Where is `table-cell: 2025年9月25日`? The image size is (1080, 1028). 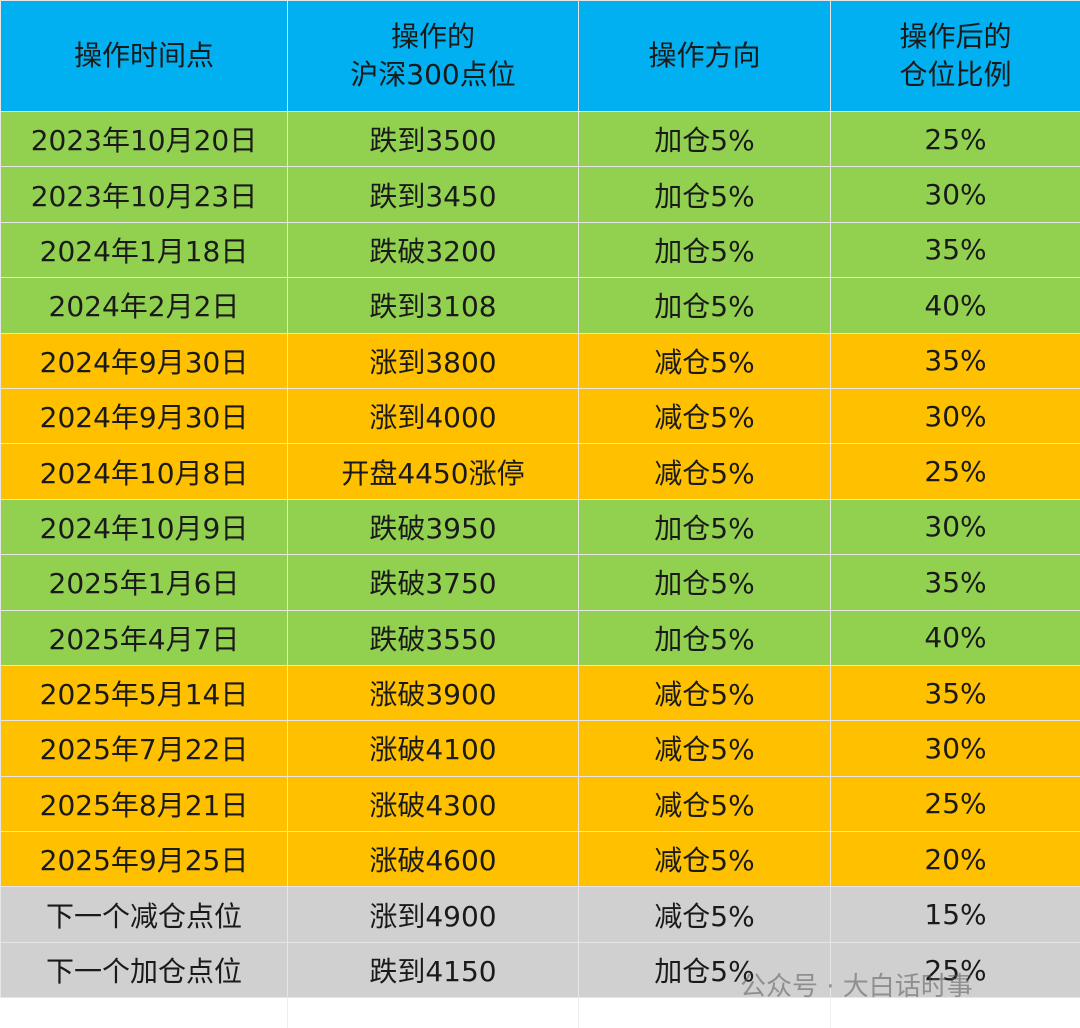
table-cell: 2025年9月25日 is located at coordinates (144, 859).